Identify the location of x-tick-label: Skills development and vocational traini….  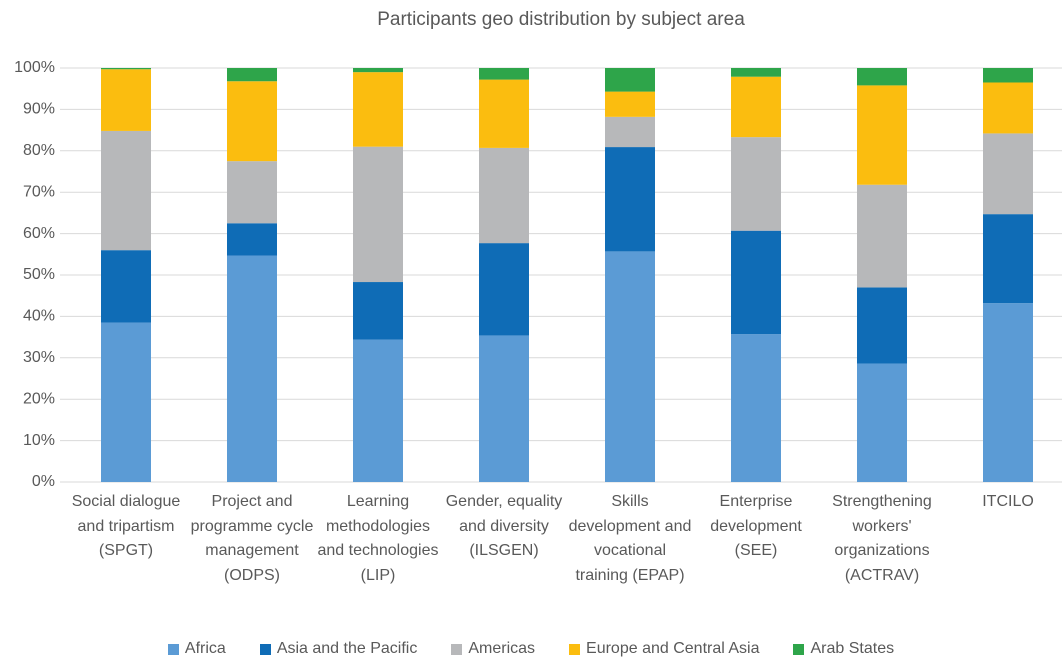
(630, 538).